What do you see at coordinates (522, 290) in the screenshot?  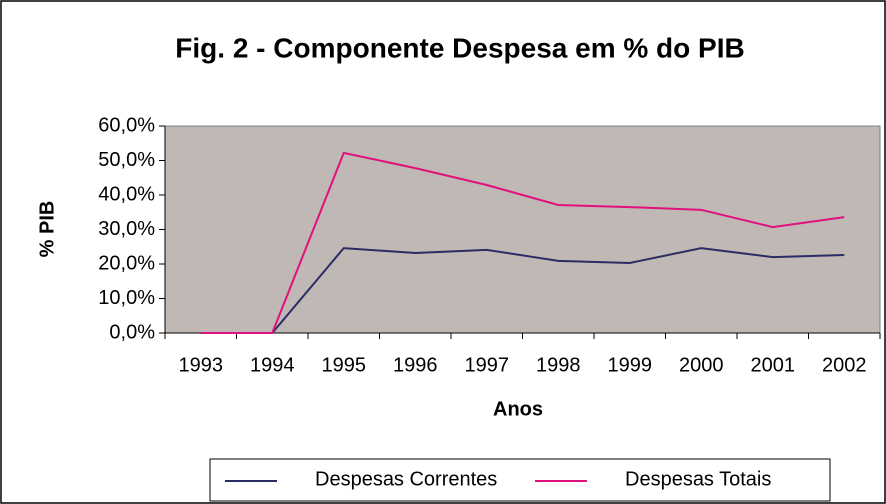 I see `line-series` at bounding box center [522, 290].